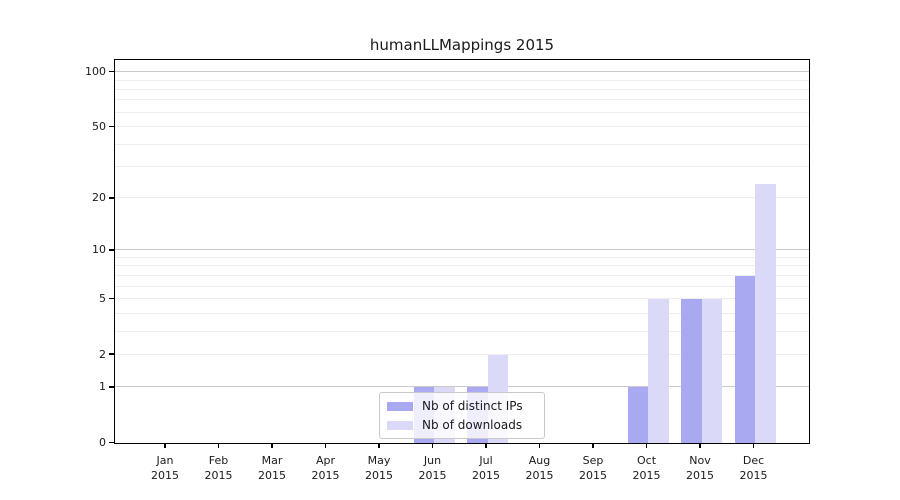 The height and width of the screenshot is (500, 900). Describe the element at coordinates (218, 446) in the screenshot. I see `x-tick-feb` at that location.